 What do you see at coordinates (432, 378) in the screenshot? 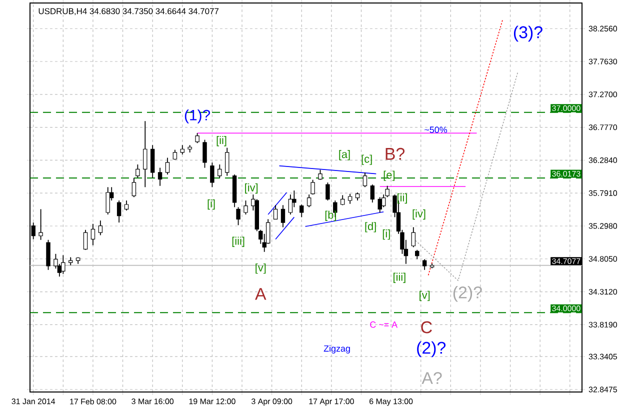
I see `annotation: A?` at bounding box center [432, 378].